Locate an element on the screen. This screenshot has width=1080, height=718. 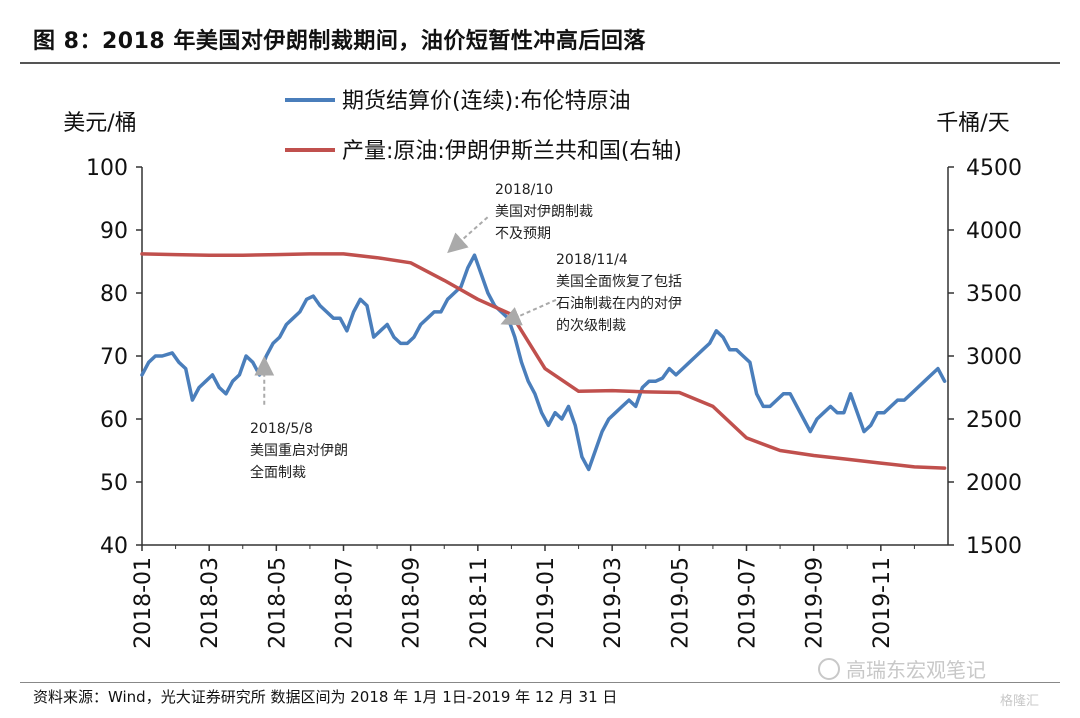
x-tick-label: 2018-07 is located at coordinates (345, 603).